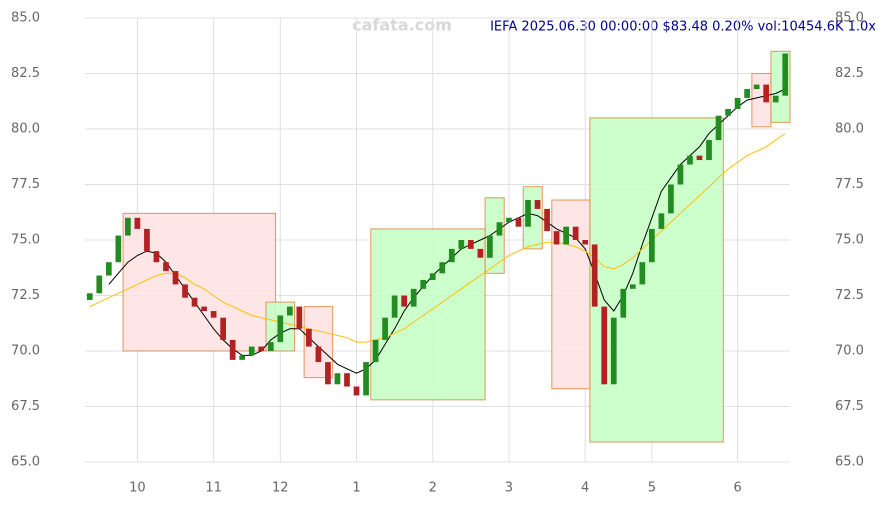  What do you see at coordinates (652, 488) in the screenshot?
I see `x-tick-label: 5` at bounding box center [652, 488].